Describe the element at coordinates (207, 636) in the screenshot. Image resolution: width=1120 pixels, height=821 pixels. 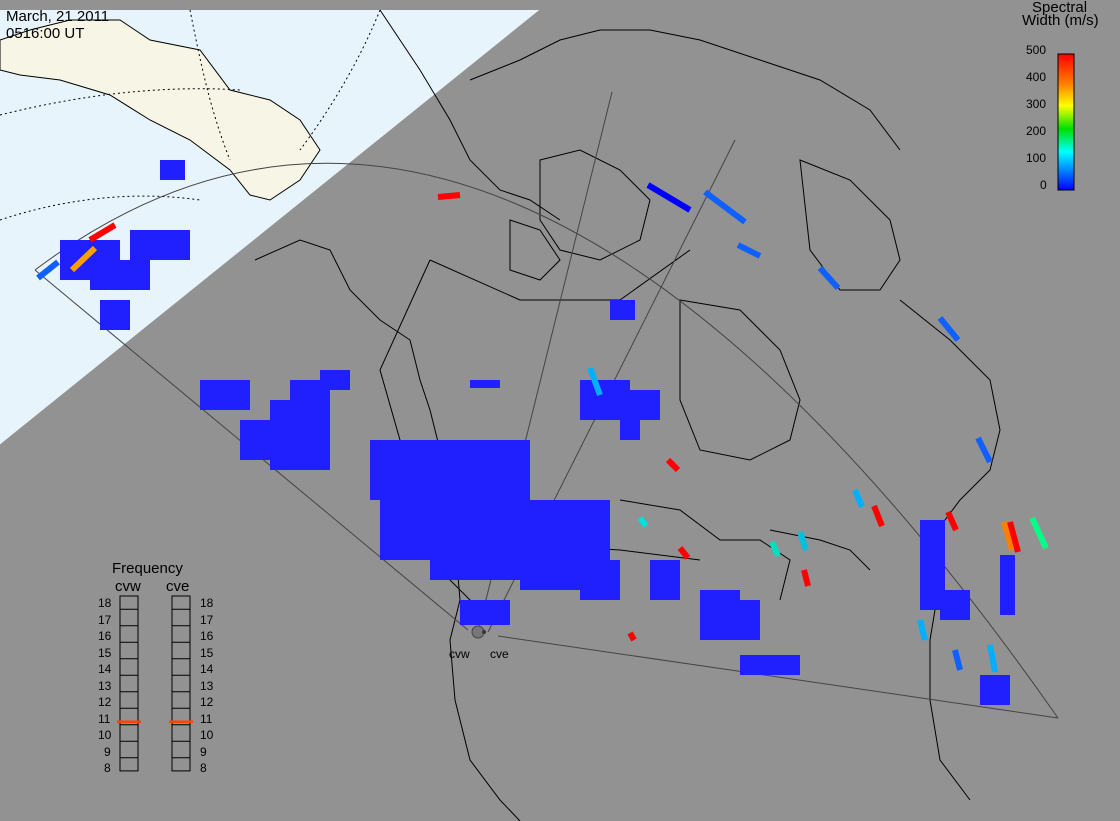
I see `frequency-level-east: 16` at that location.